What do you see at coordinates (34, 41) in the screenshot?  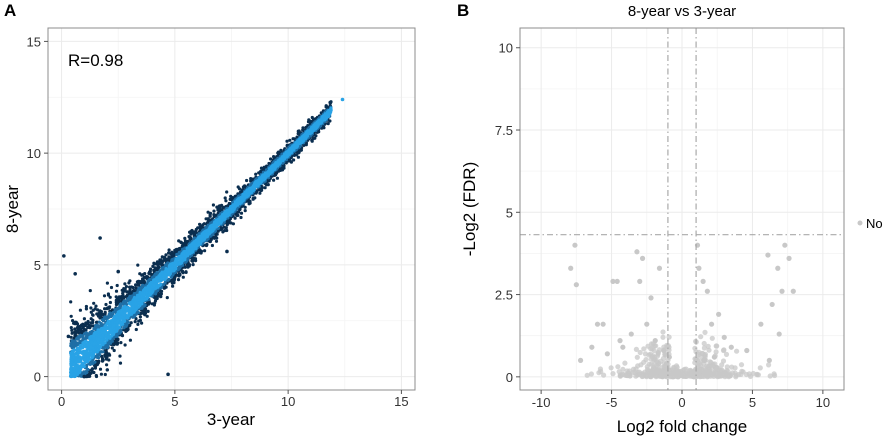 I see `y-tick-label: 15` at bounding box center [34, 41].